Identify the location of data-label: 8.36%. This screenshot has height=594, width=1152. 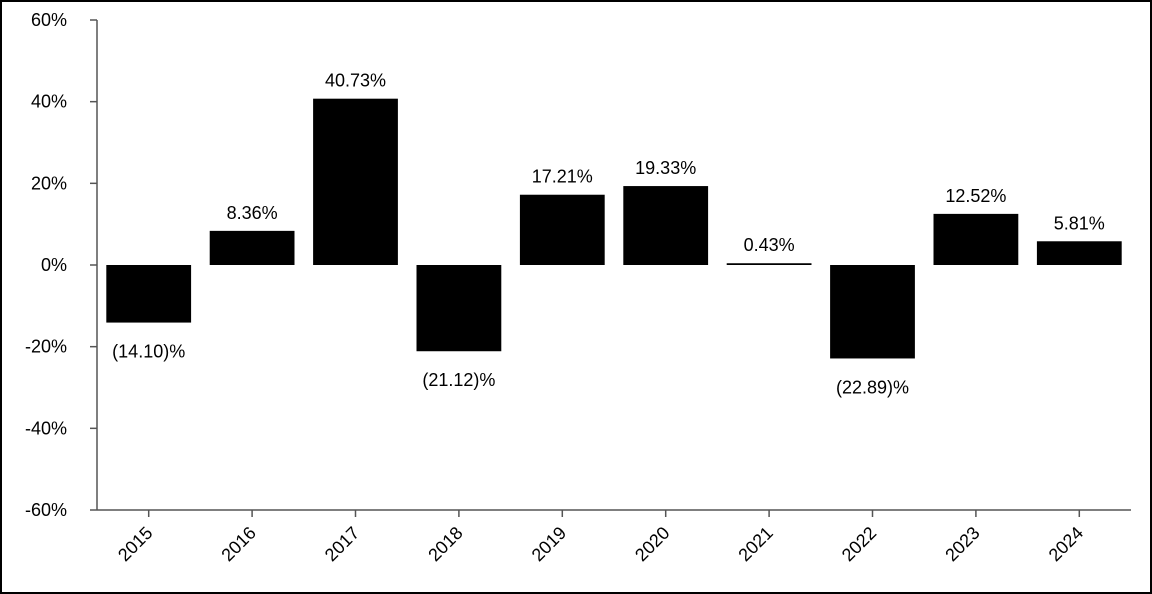
(252, 213).